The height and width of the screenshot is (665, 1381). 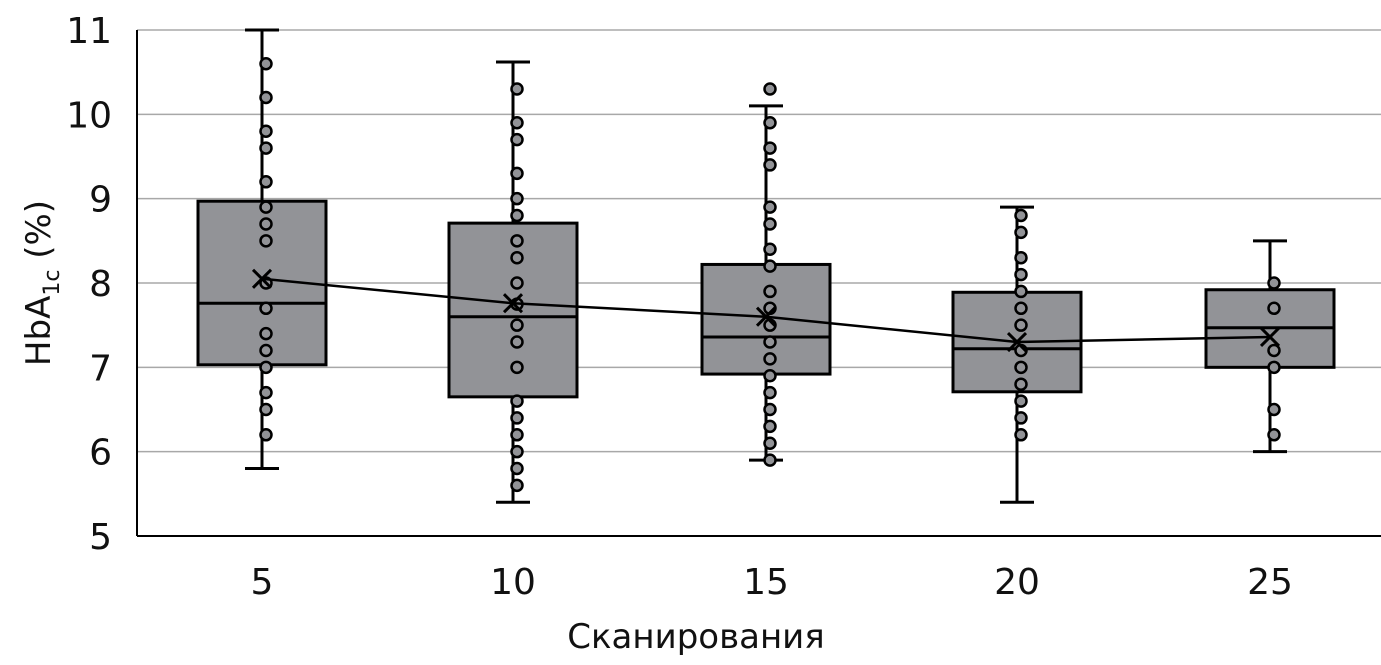 What do you see at coordinates (100, 284) in the screenshot?
I see `y-tick-label: 8` at bounding box center [100, 284].